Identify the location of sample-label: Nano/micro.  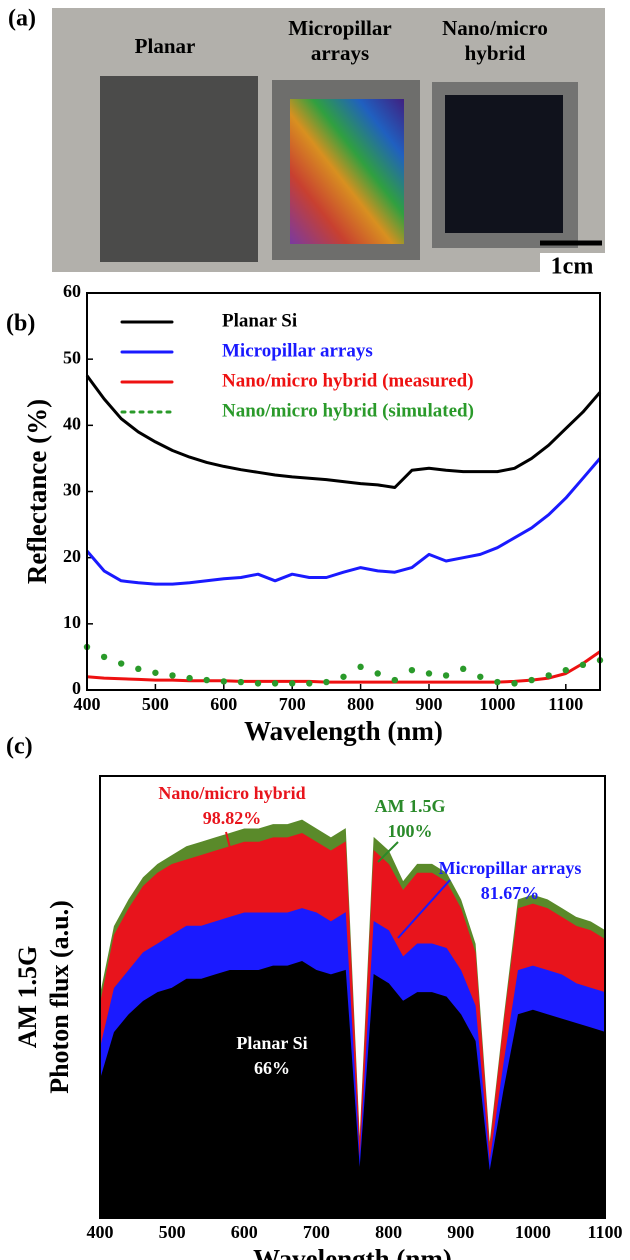
(495, 28).